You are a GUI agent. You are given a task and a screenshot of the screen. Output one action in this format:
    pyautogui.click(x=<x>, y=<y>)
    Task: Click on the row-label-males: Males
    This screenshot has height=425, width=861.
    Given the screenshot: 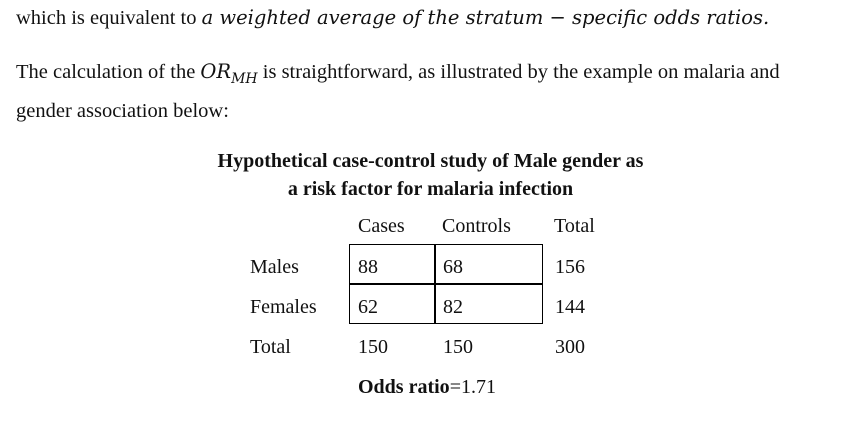 What is the action you would take?
    pyautogui.click(x=274, y=267)
    